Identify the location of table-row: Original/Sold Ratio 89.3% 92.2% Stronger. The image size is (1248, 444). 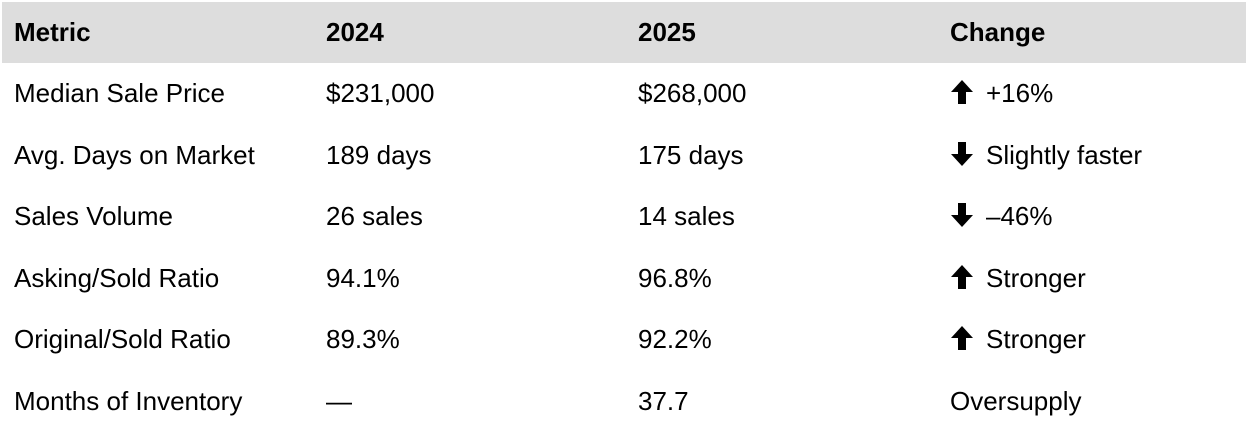
(624, 340).